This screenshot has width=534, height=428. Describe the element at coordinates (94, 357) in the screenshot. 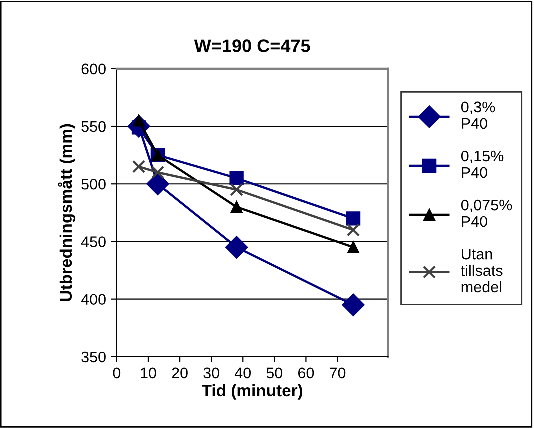

I see `y-tick-label: 350` at that location.